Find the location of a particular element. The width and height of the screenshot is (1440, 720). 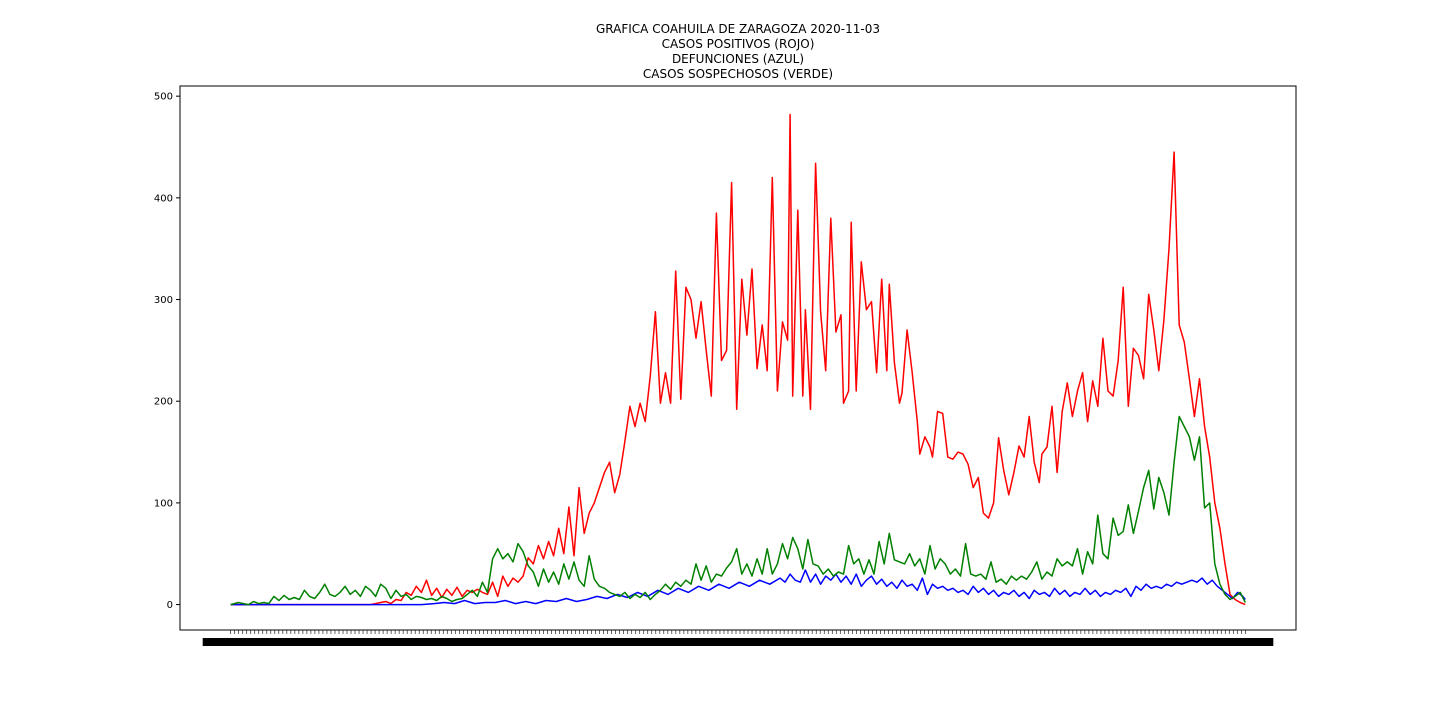

chart-title-line-2: CASOS POSITIVOS (ROJO) is located at coordinates (738, 44).